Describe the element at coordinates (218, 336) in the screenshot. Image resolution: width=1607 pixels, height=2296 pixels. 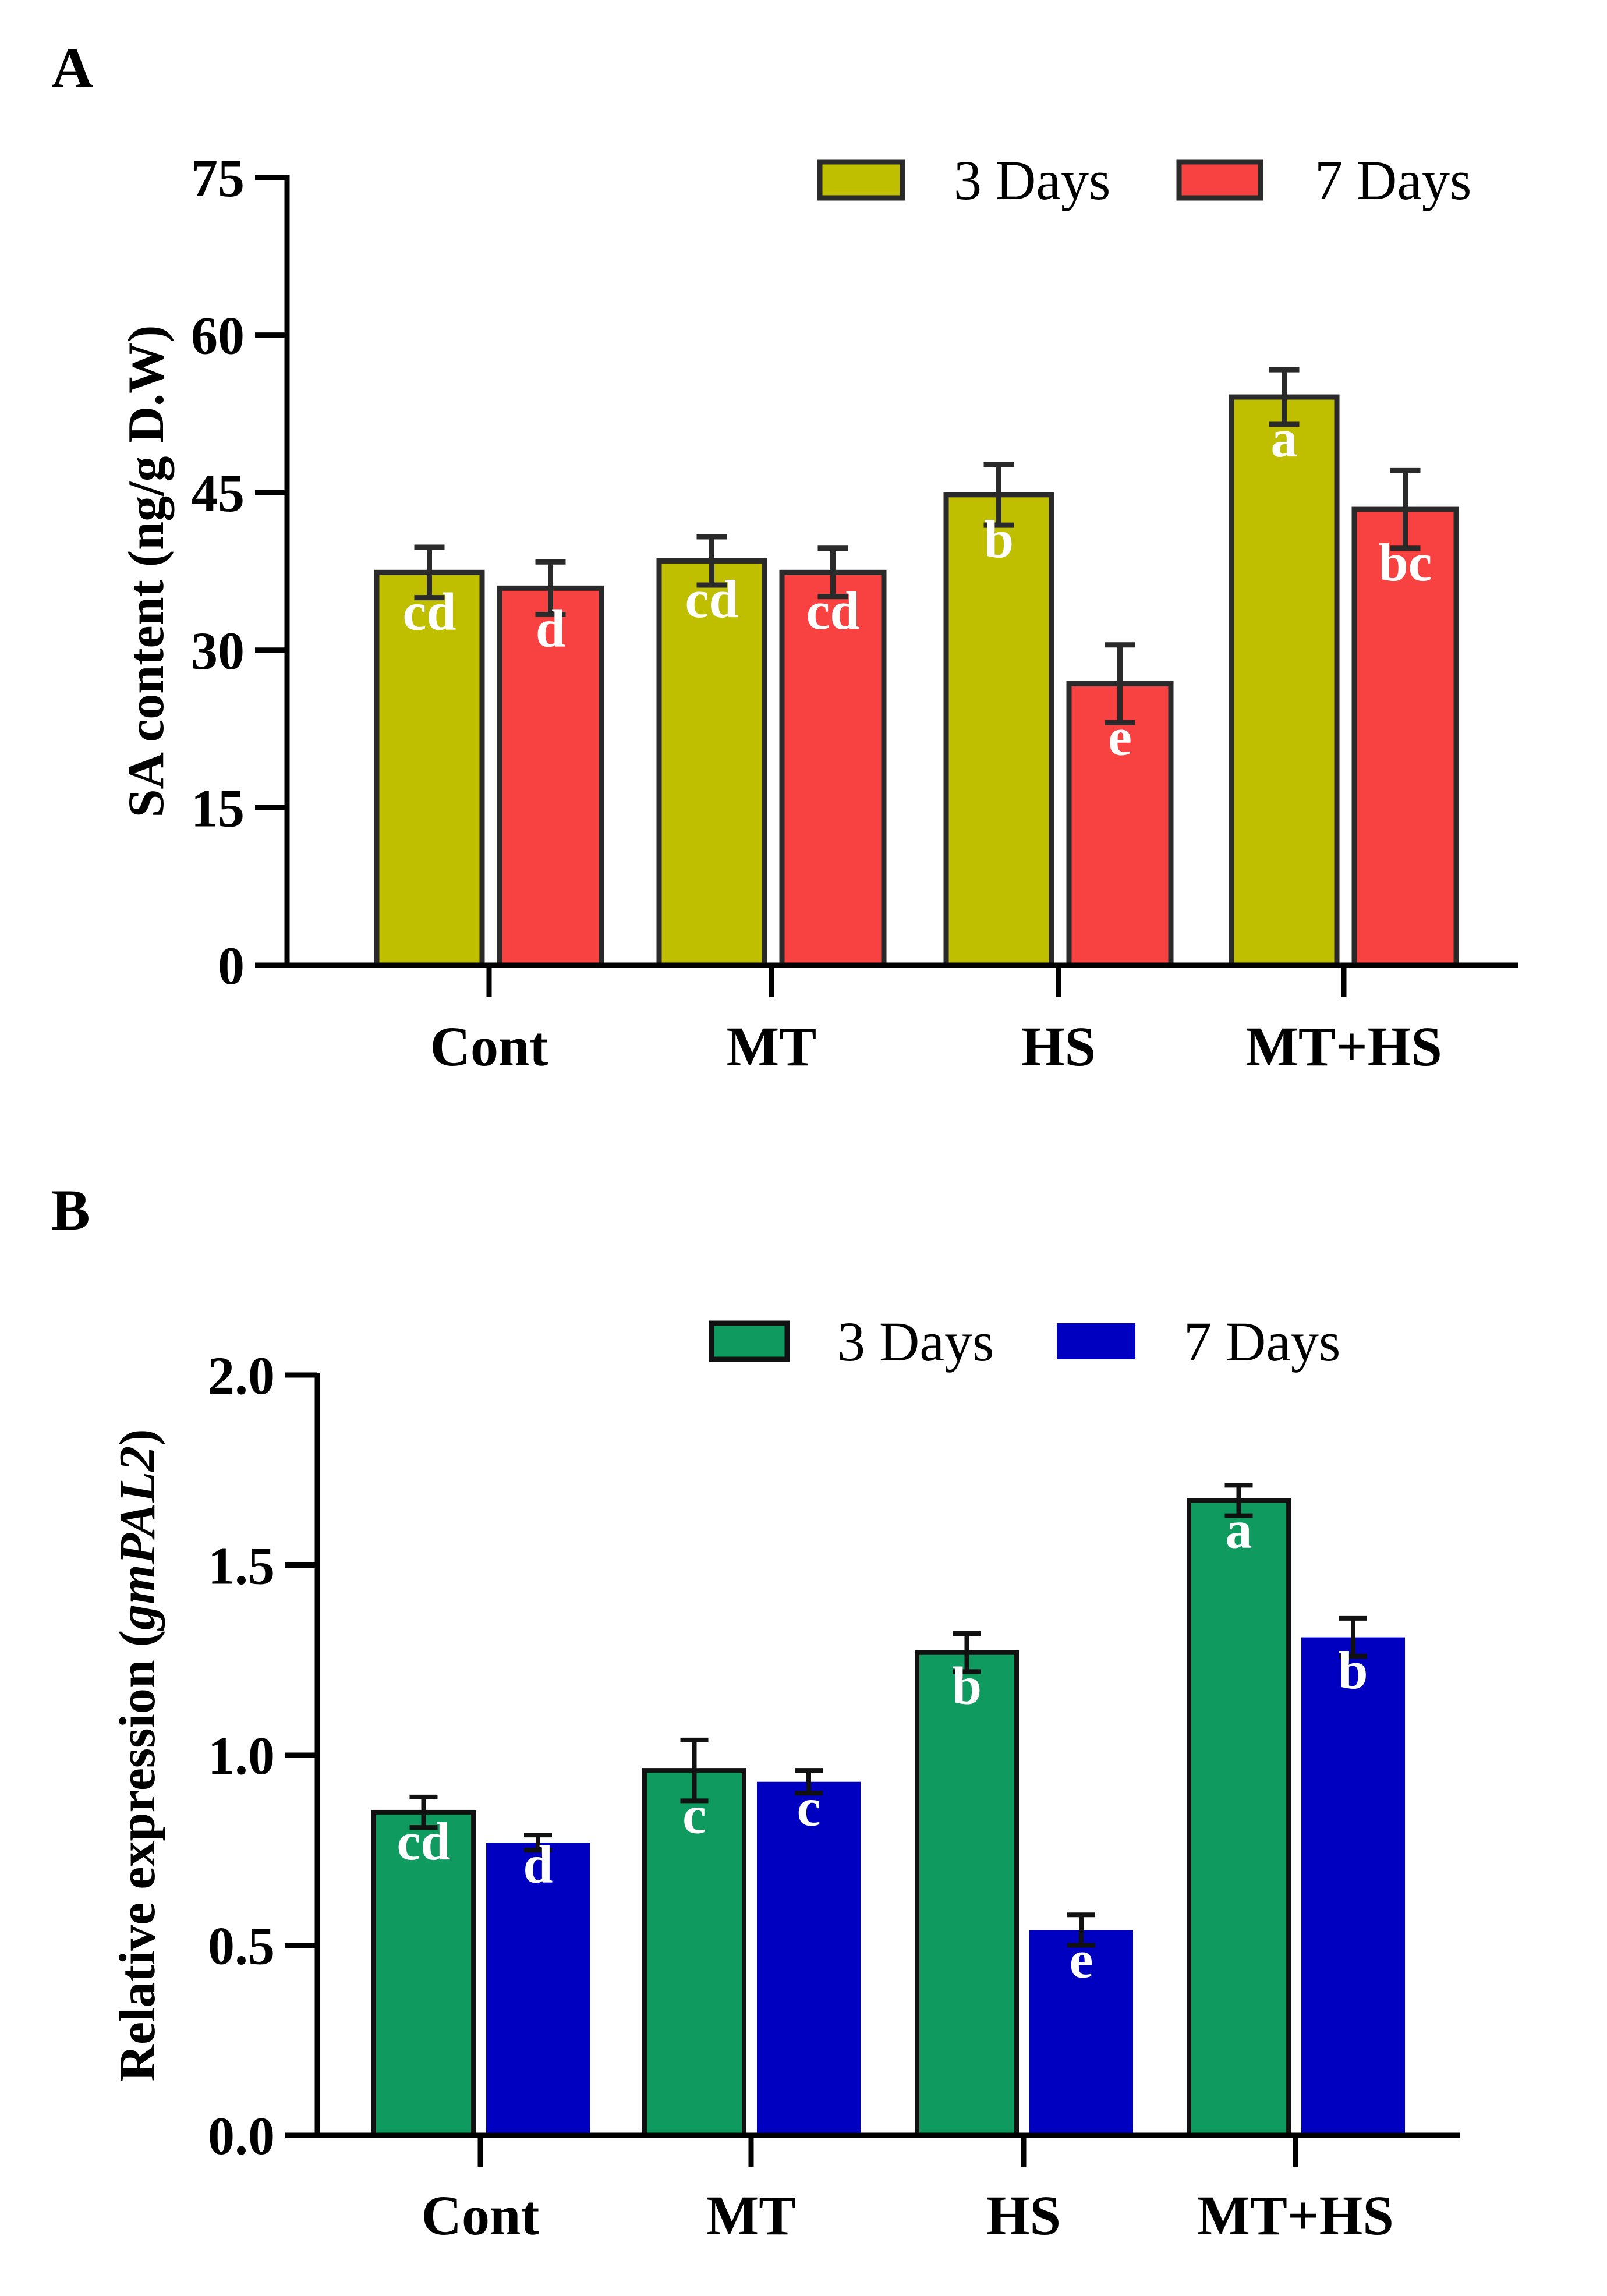
I see `y-tick-label: 60` at that location.